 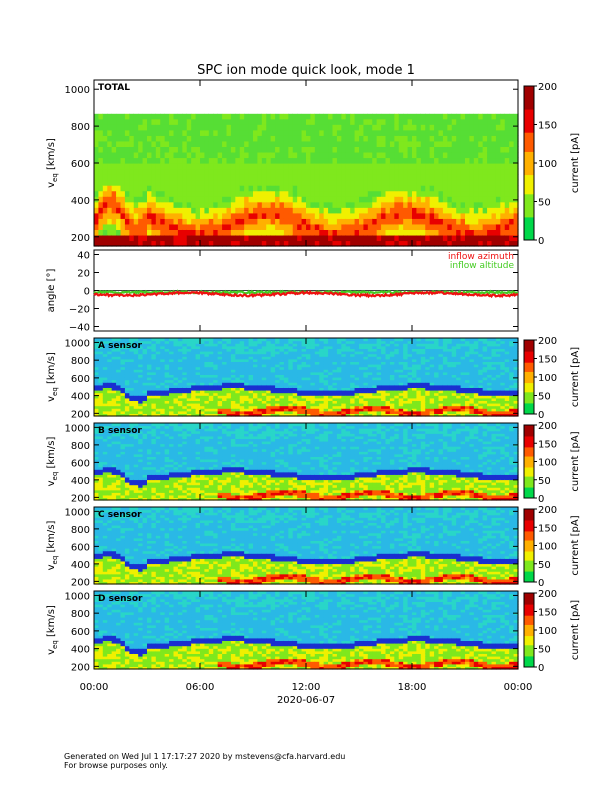 What do you see at coordinates (306, 163) in the screenshot?
I see `heatmap-cells-total` at bounding box center [306, 163].